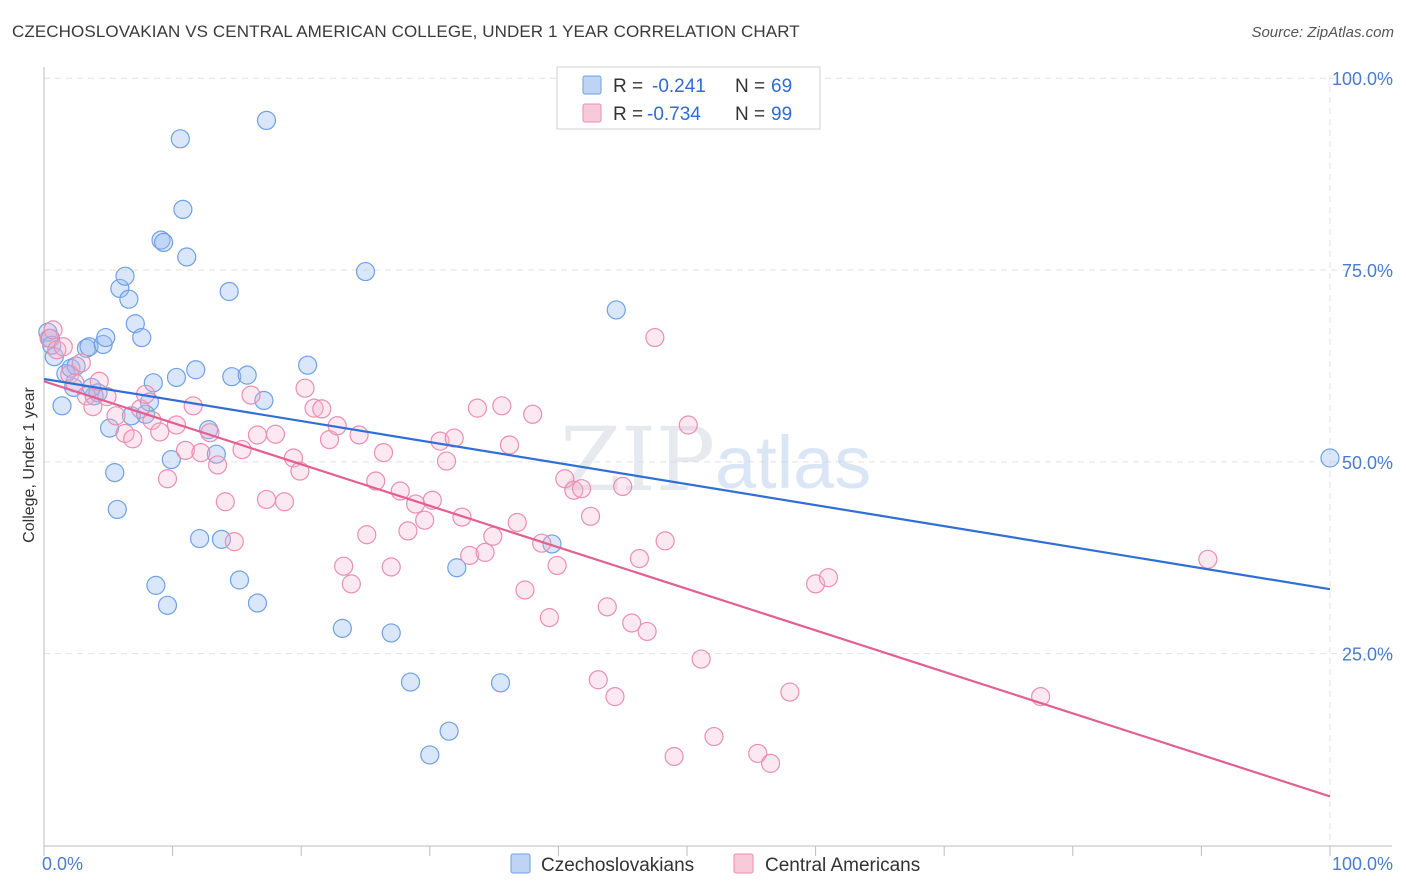 The height and width of the screenshot is (892, 1406). What do you see at coordinates (628, 86) in the screenshot?
I see `legend-r-label: R =` at bounding box center [628, 86].